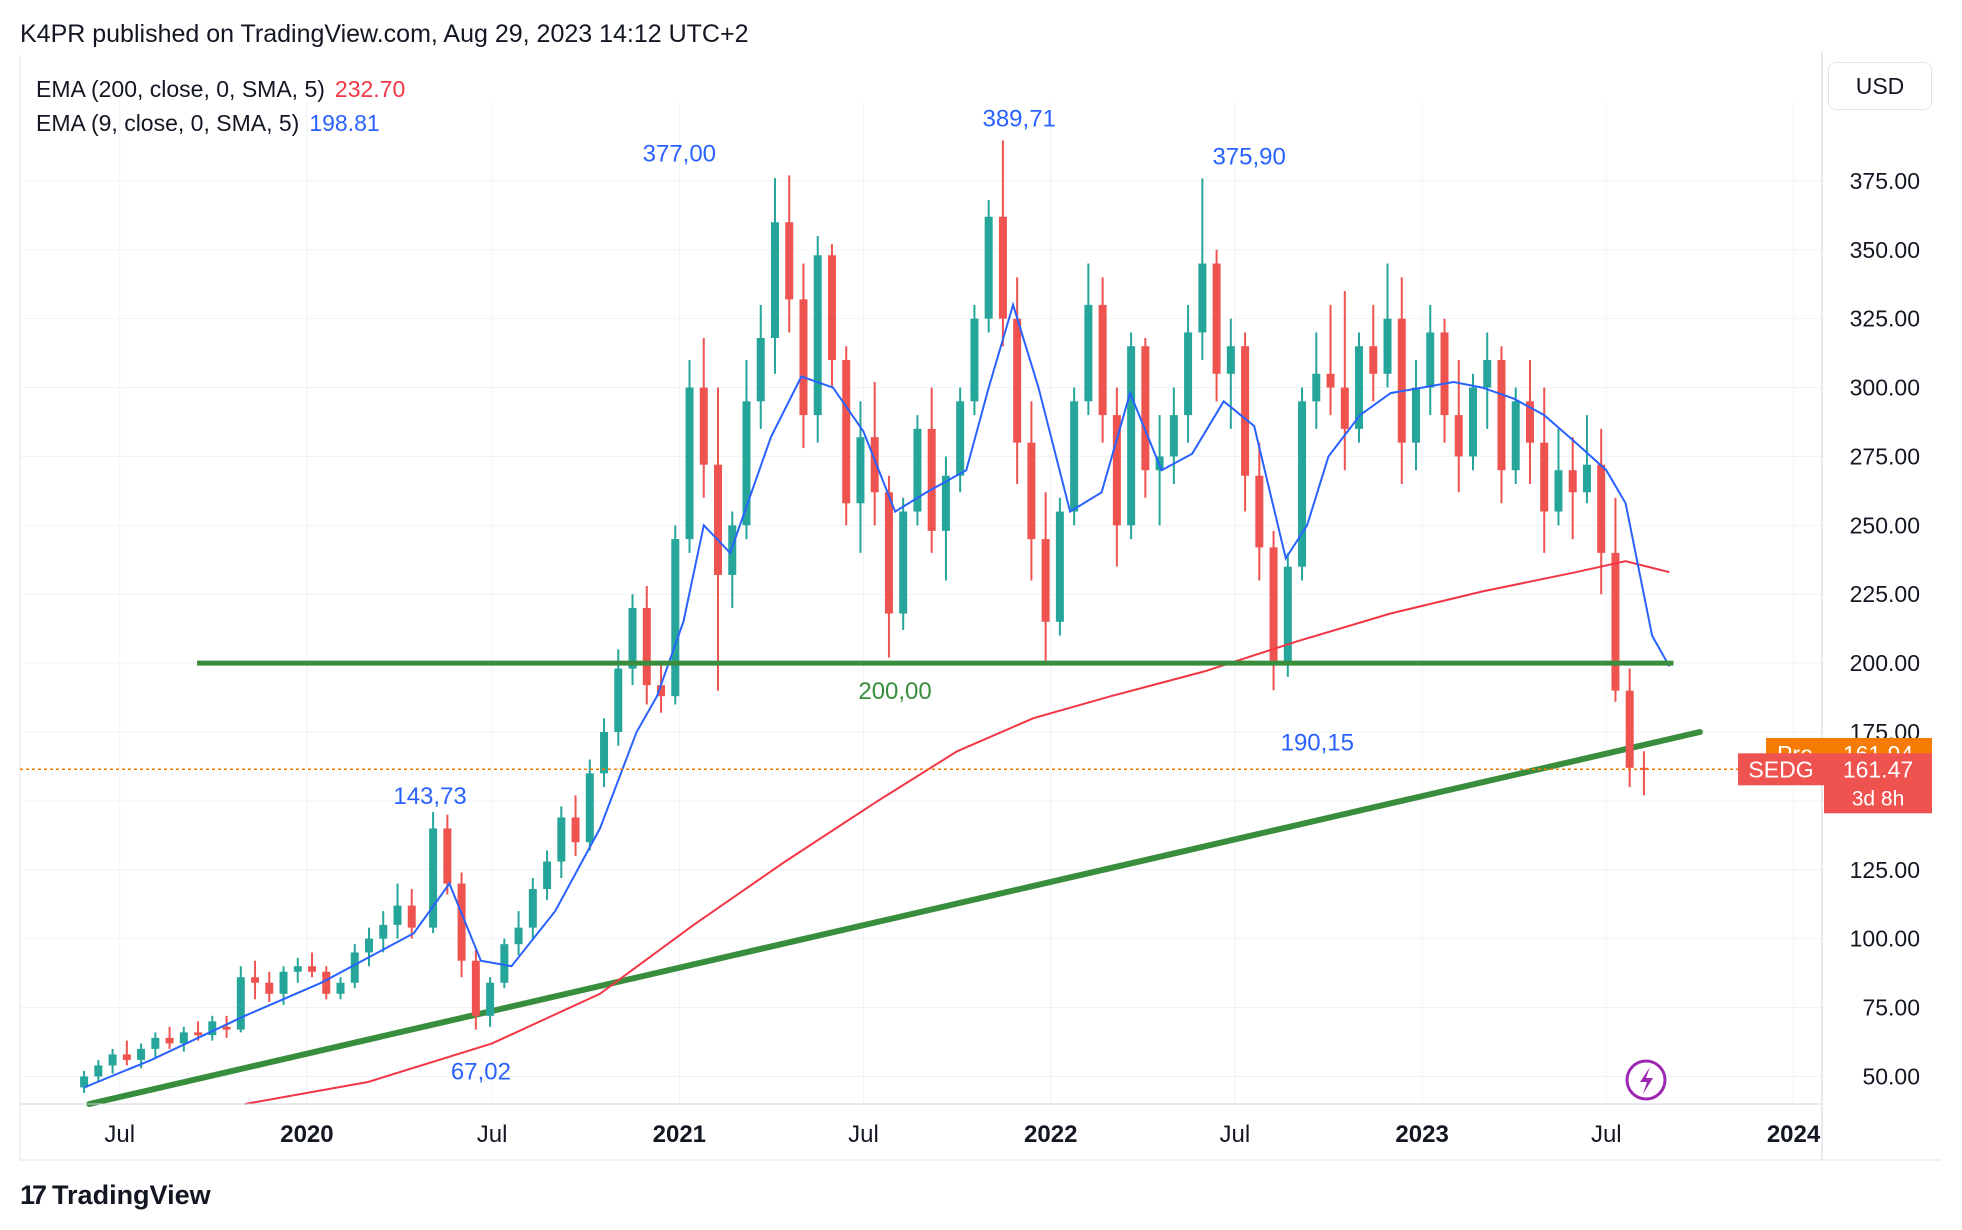 The width and height of the screenshot is (1962, 1230). I want to click on price-annotation: 67,02, so click(481, 1072).